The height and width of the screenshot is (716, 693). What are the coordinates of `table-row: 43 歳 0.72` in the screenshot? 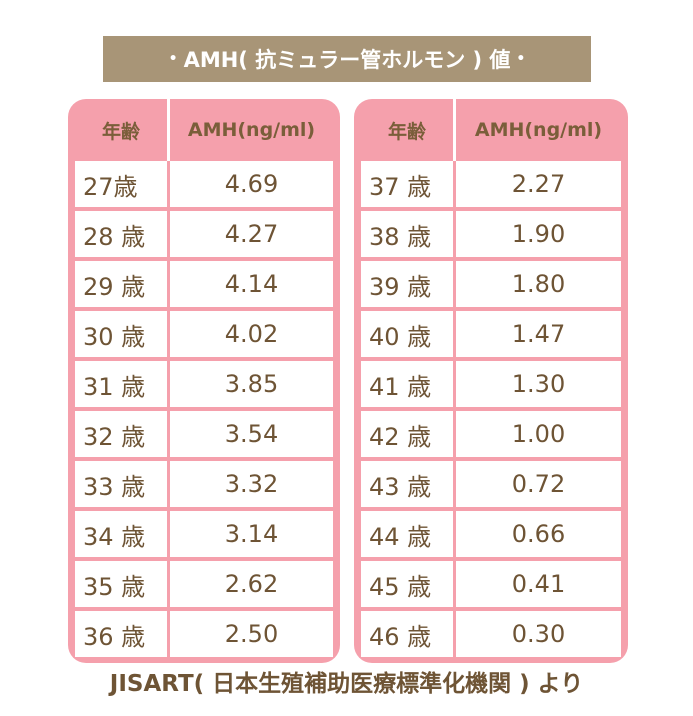 It's located at (491, 482).